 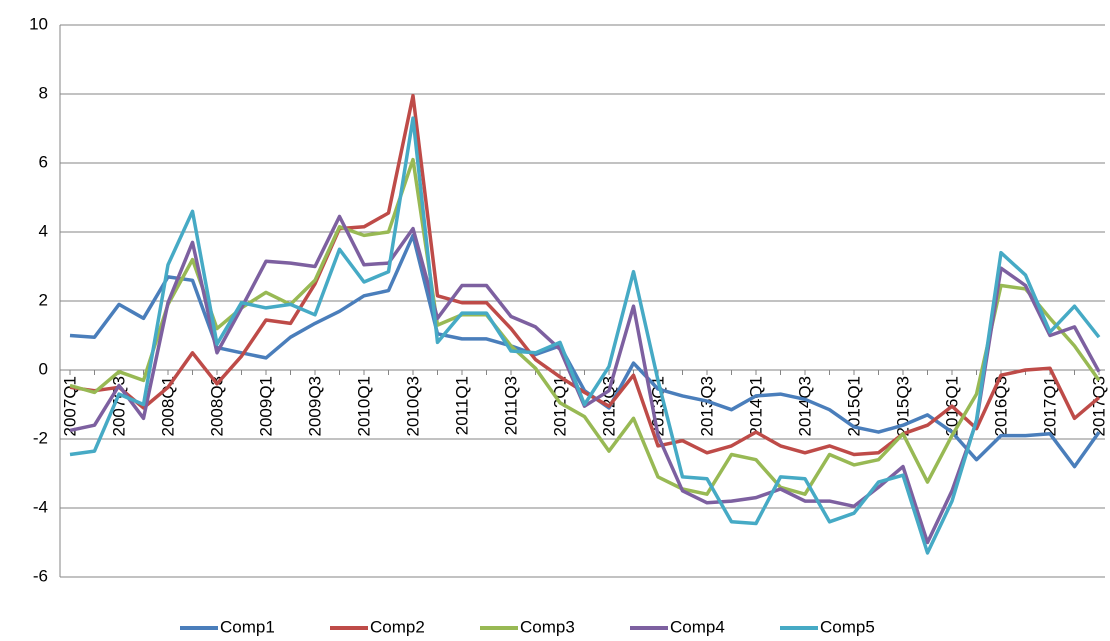 I want to click on y-tick-label: -4, so click(x=40, y=506).